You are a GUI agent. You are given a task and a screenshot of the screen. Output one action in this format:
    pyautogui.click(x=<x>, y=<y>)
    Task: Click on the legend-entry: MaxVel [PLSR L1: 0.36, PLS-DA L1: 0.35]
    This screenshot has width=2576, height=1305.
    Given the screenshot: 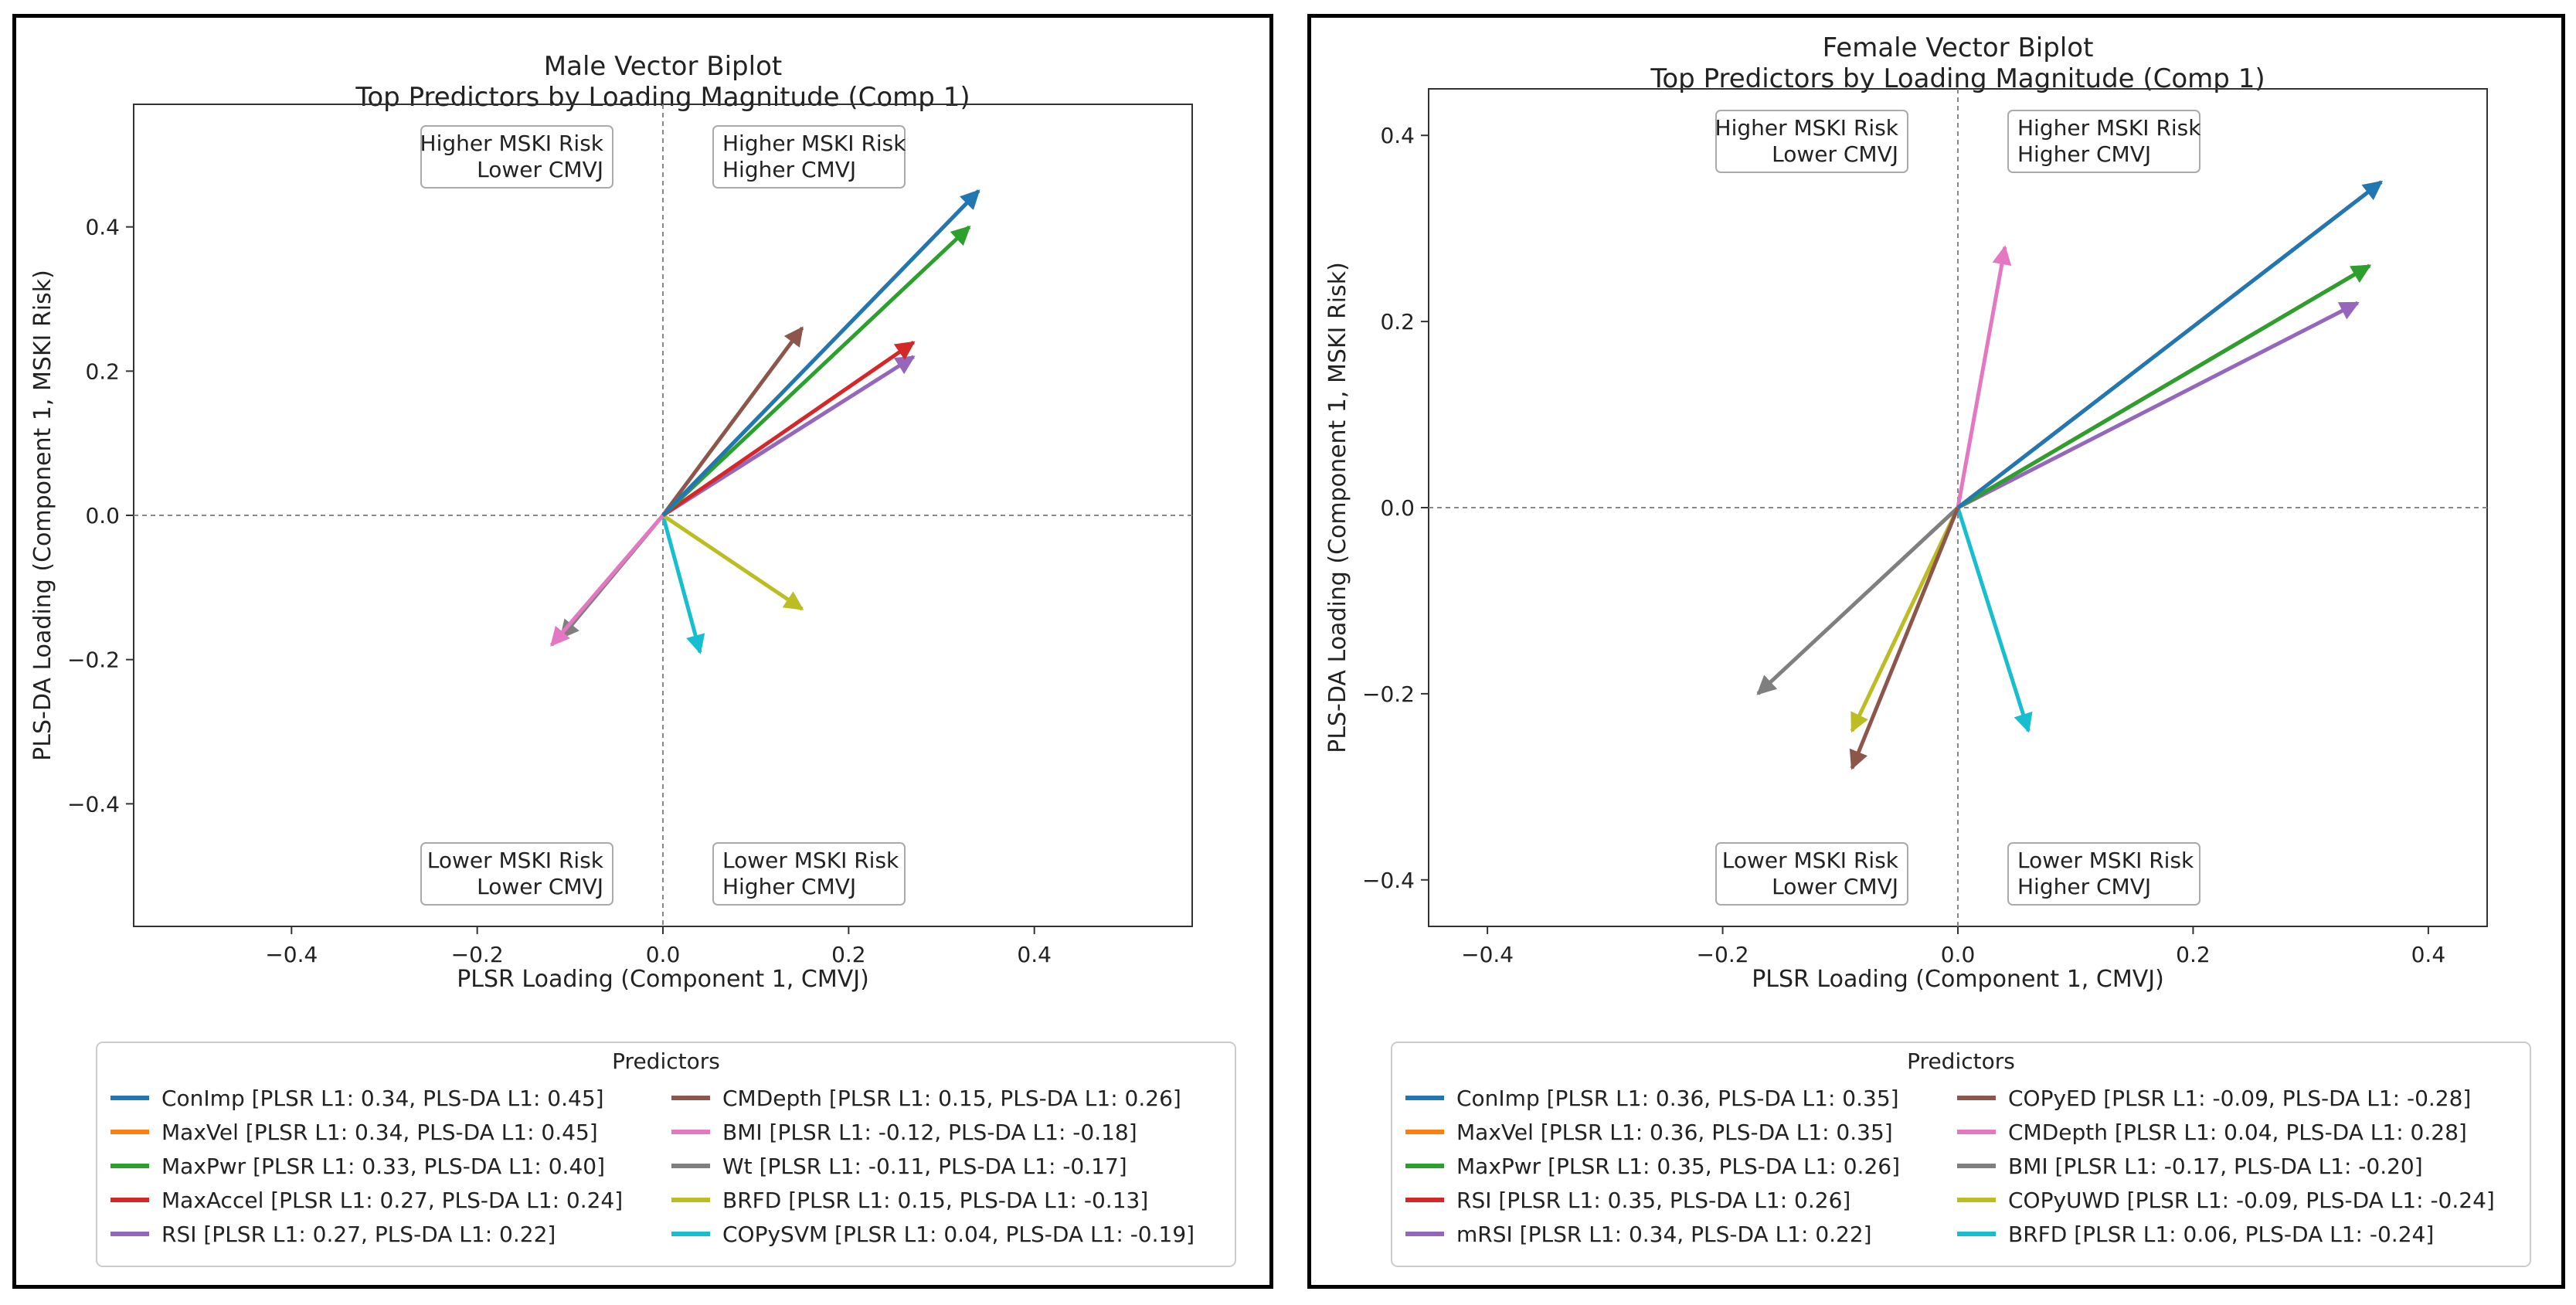 What is the action you would take?
    pyautogui.click(x=1649, y=1132)
    